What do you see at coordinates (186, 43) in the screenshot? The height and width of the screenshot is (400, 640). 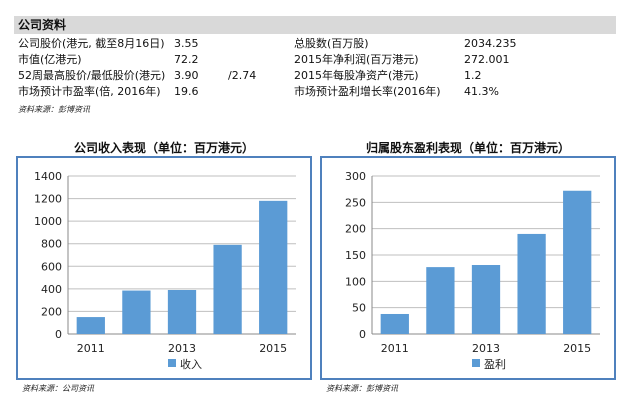 I see `info-value: 3.55` at bounding box center [186, 43].